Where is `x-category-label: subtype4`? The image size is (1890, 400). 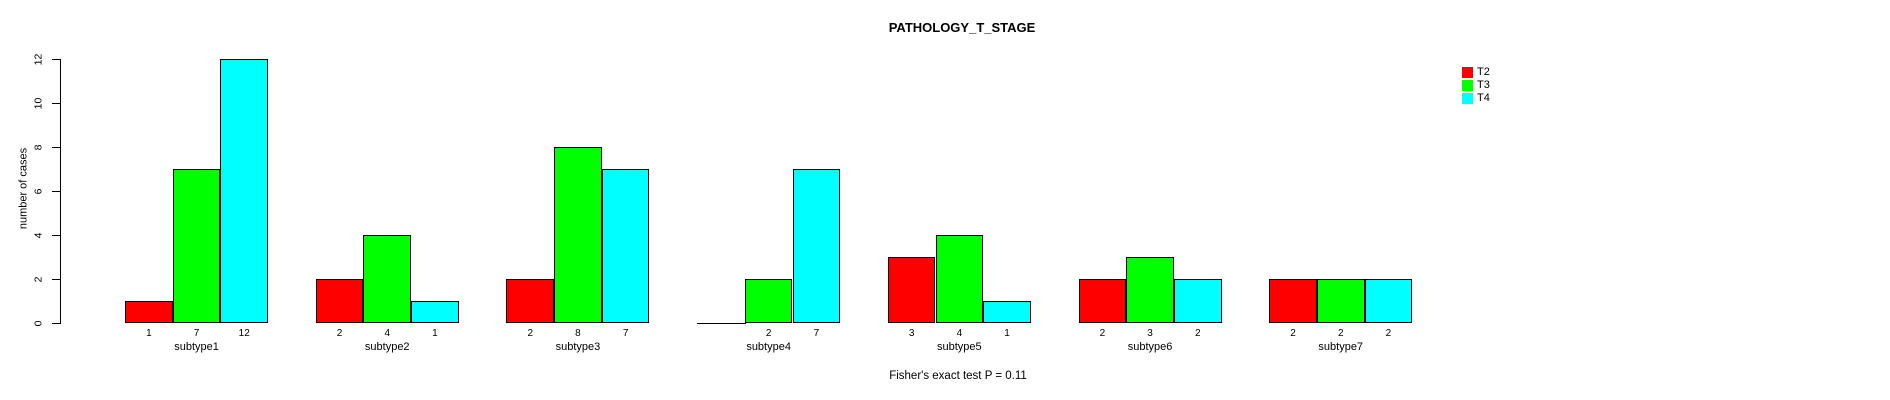
x-category-label: subtype4 is located at coordinates (768, 347).